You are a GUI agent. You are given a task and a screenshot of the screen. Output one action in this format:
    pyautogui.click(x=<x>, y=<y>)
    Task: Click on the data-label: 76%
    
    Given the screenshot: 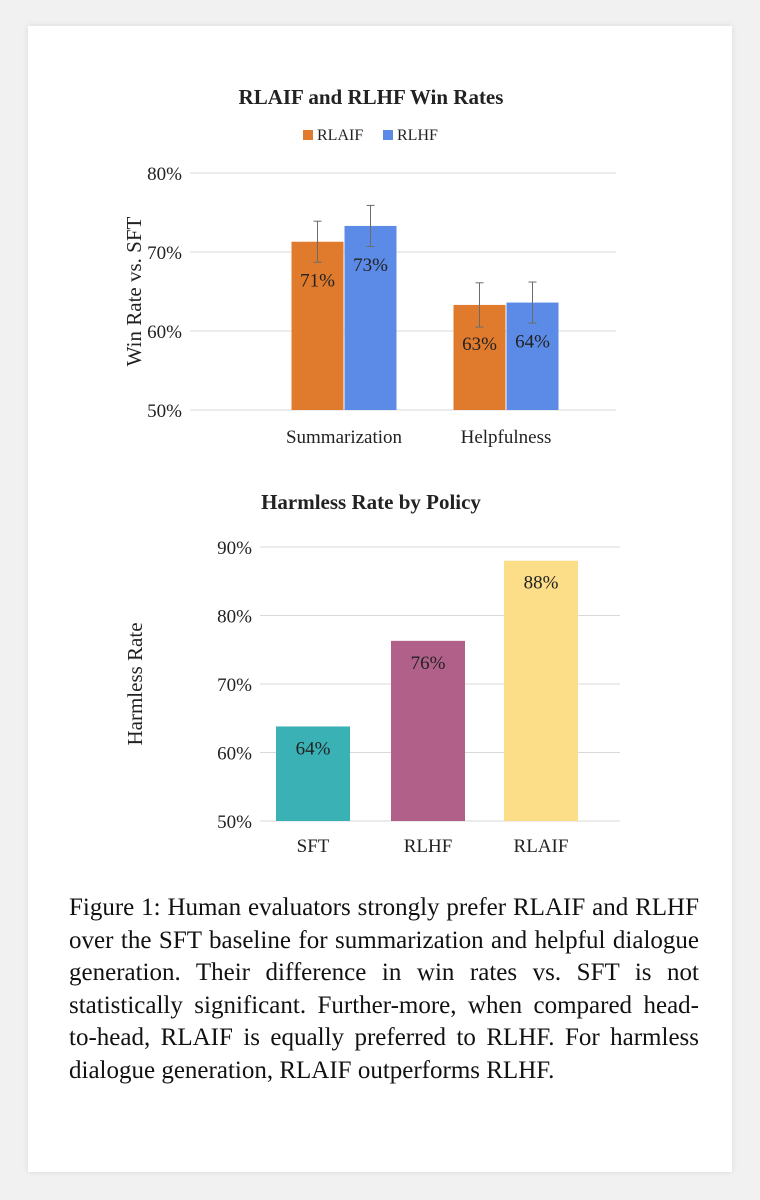 What is the action you would take?
    pyautogui.click(x=428, y=663)
    